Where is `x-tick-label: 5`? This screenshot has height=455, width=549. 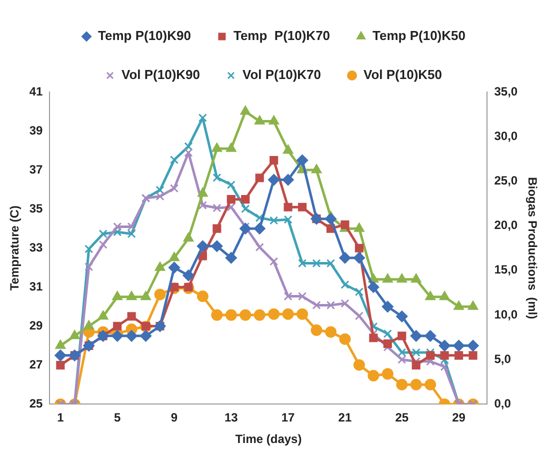 x-tick-label: 5 is located at coordinates (117, 417).